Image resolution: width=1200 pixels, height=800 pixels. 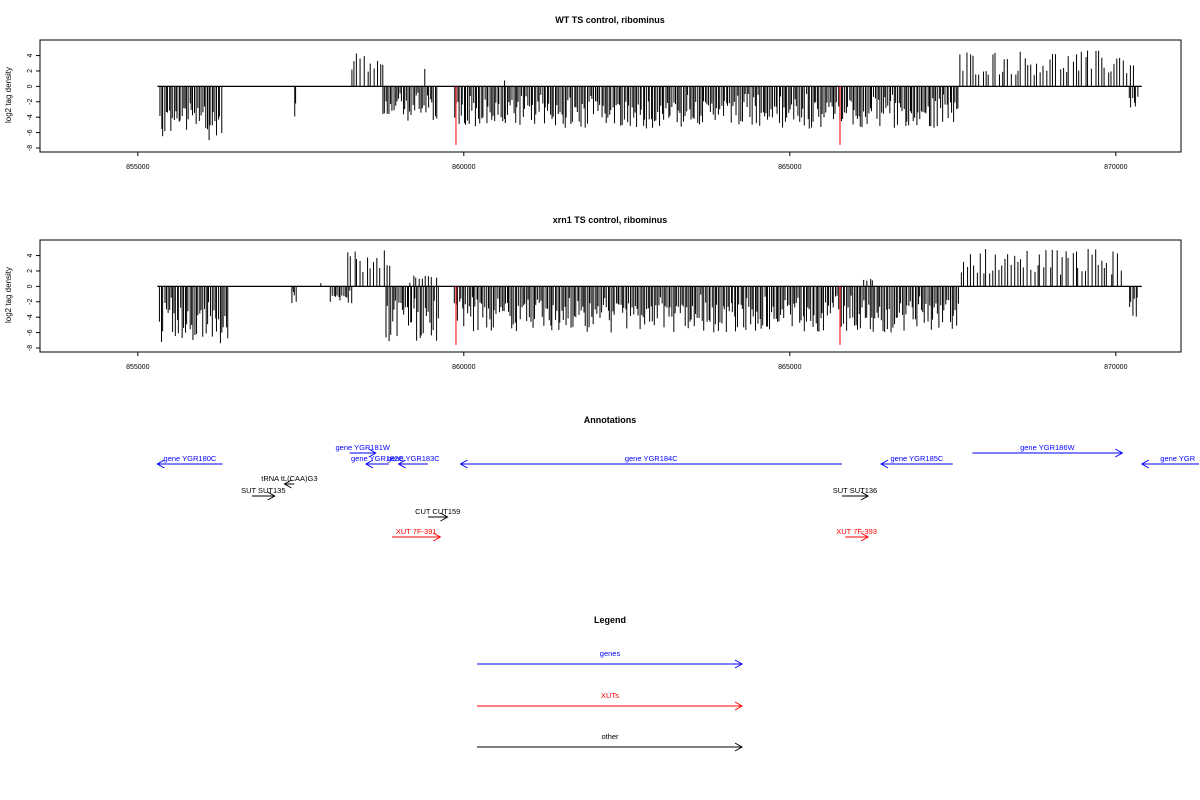 I want to click on annotation-label: SUT SUT136, so click(x=855, y=490).